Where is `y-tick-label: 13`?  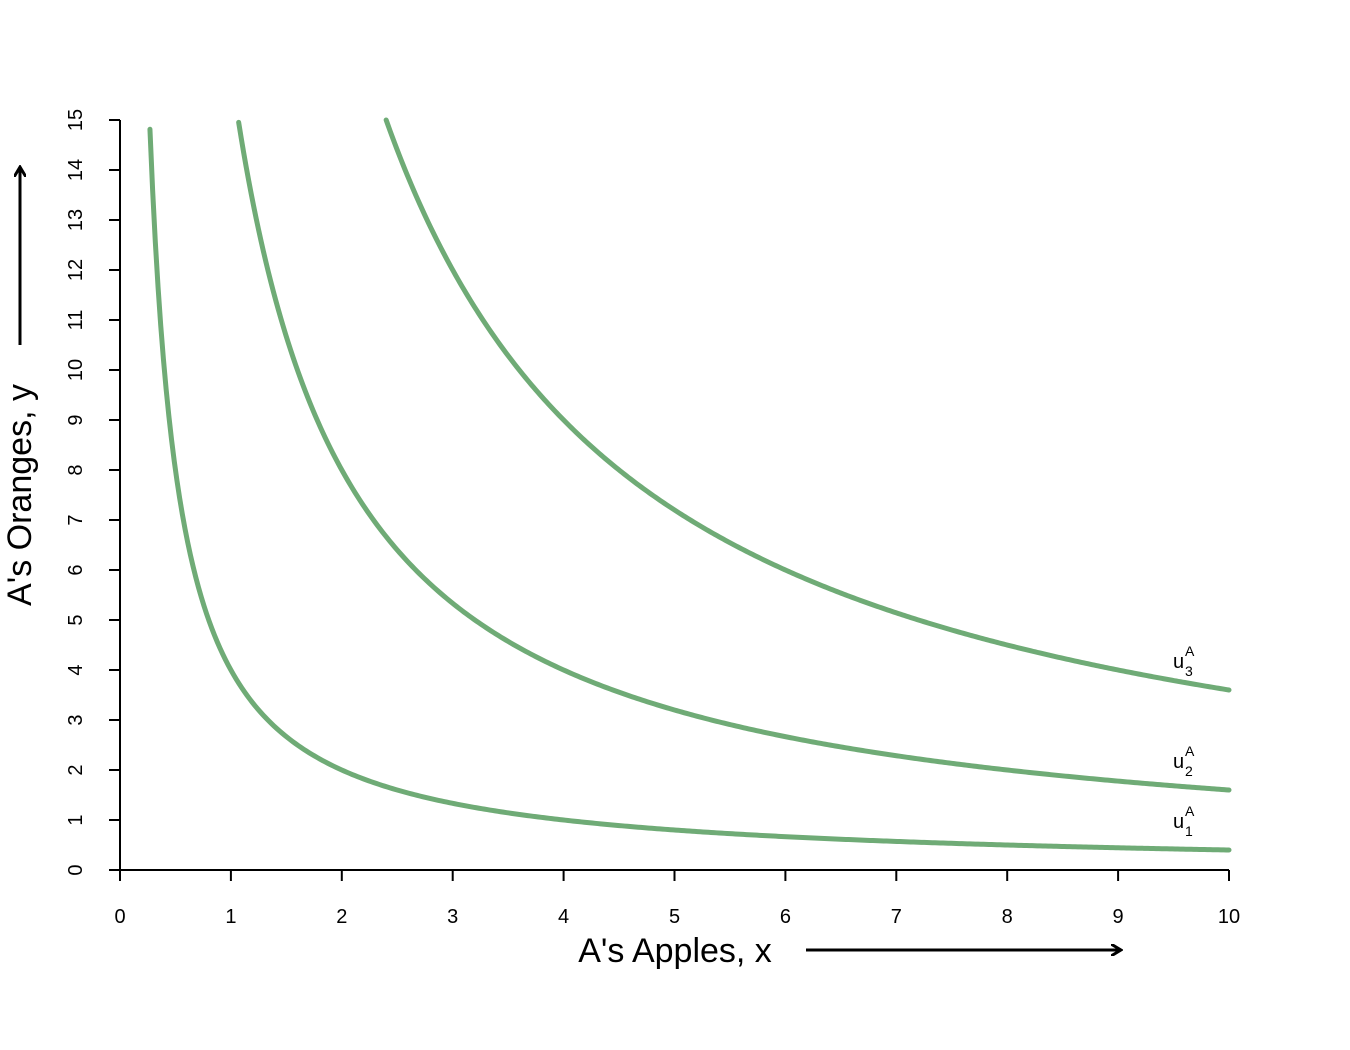 y-tick-label: 13 is located at coordinates (76, 220).